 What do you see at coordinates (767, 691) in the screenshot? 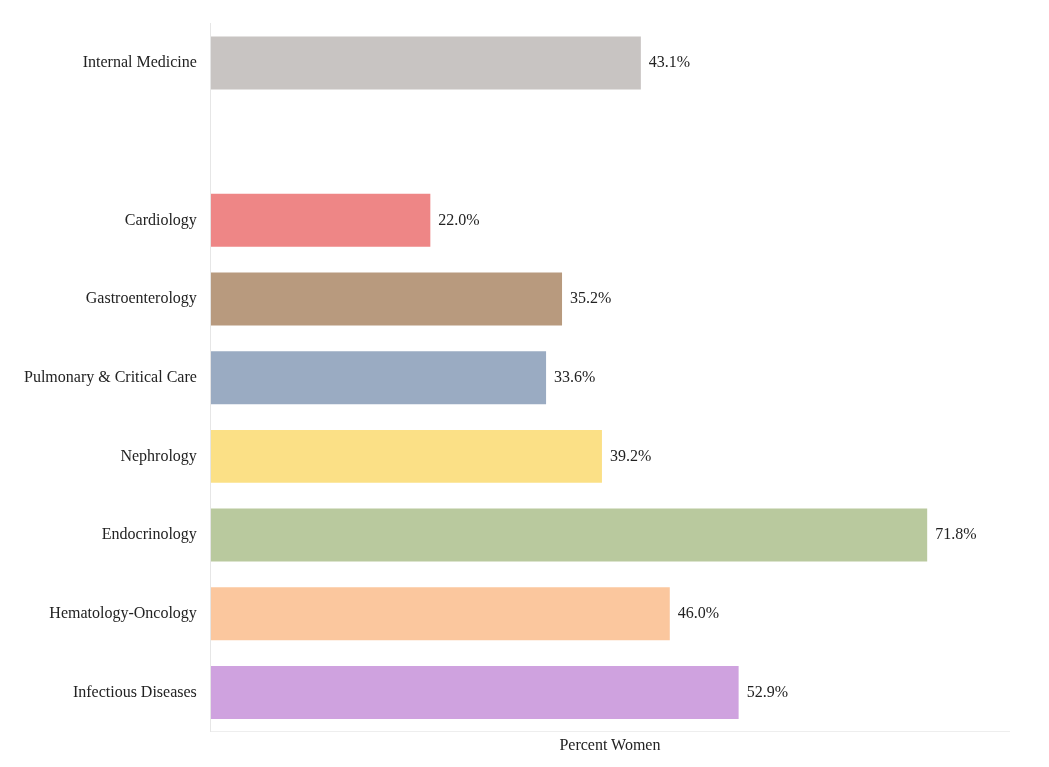
I see `data-label: 52.9%` at bounding box center [767, 691].